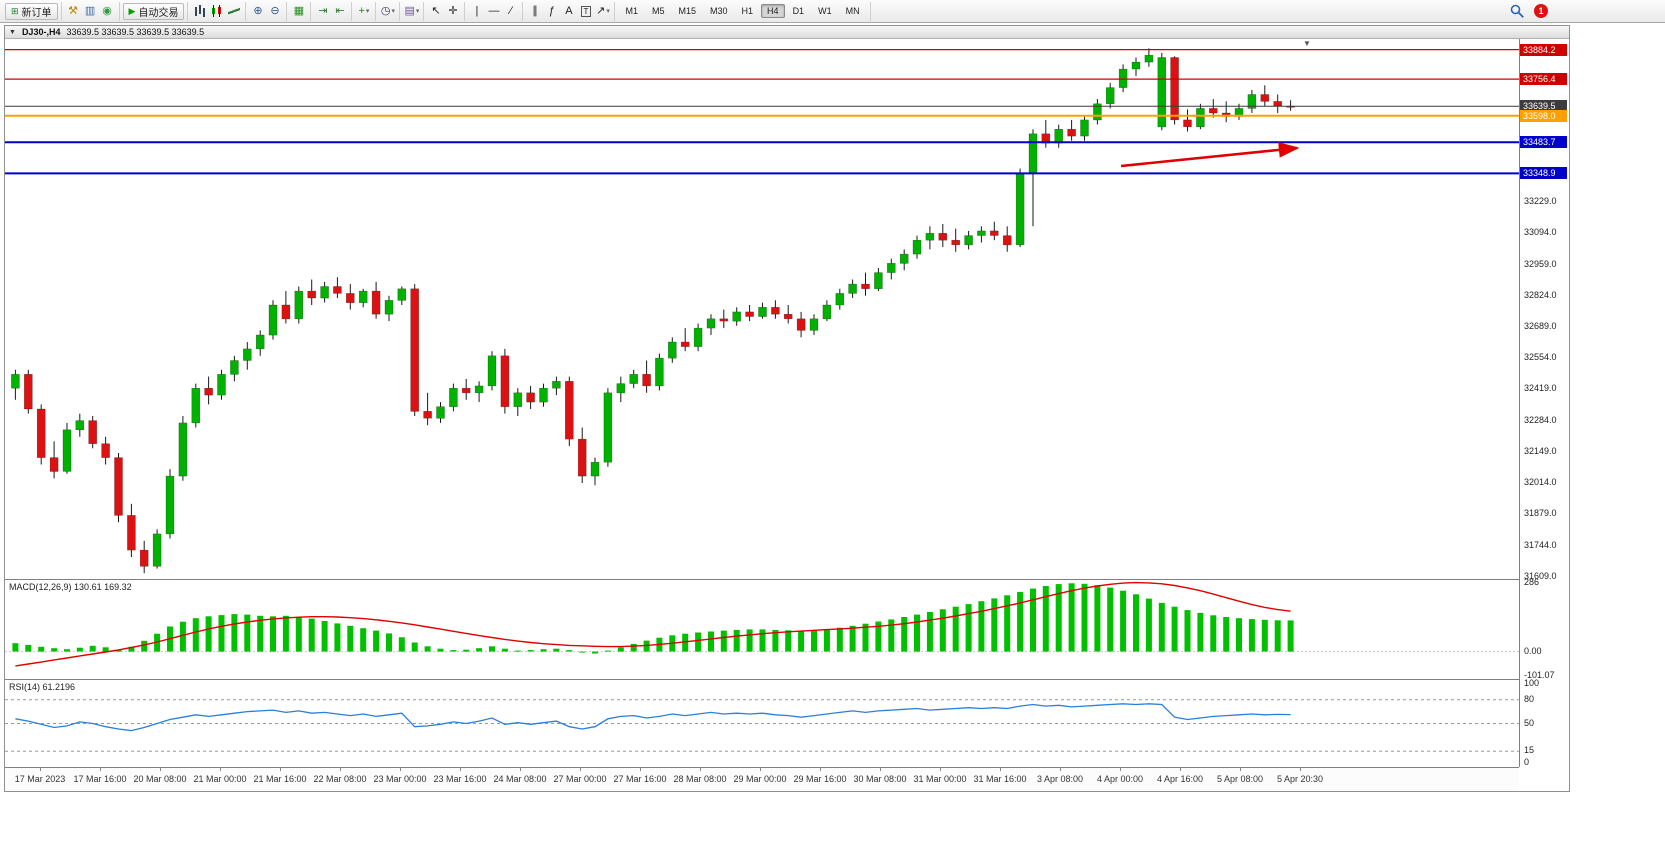 This screenshot has width=1665, height=845. I want to click on auto-scroll-icon-glyph: ⇥, so click(323, 10).